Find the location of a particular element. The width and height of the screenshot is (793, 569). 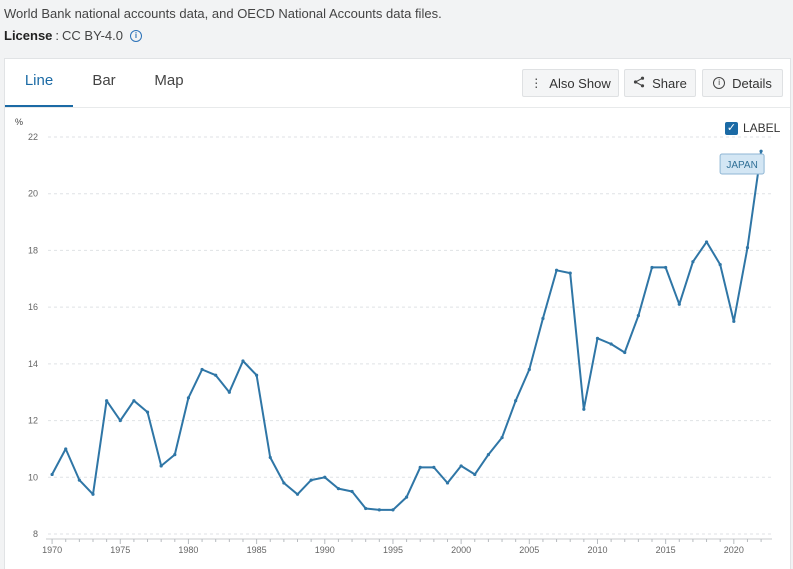

y-tick-label: 10 is located at coordinates (33, 477).